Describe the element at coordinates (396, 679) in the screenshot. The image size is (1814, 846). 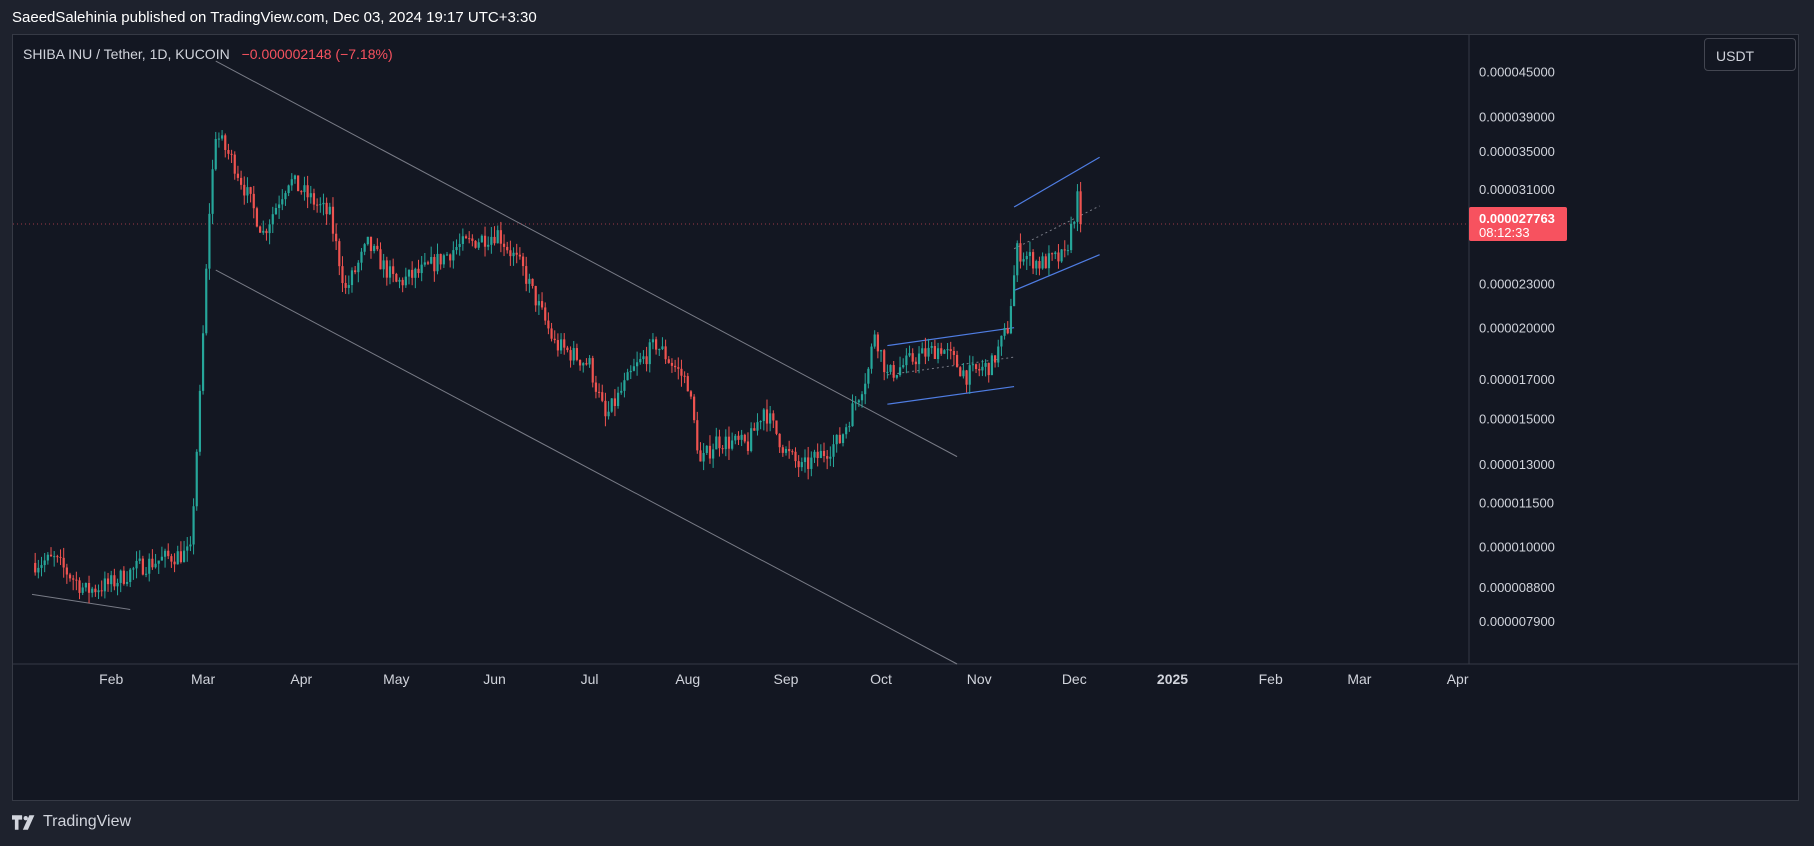
I see `time-tick-label: May` at that location.